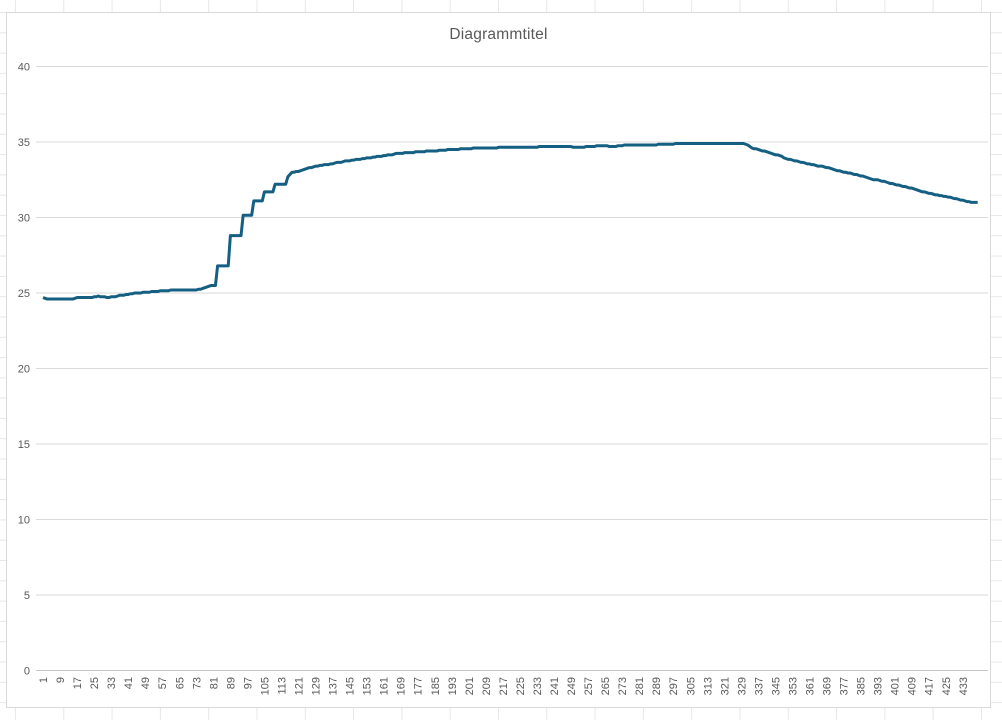 The height and width of the screenshot is (720, 1002). I want to click on x-axis-tick-label: 161, so click(385, 686).